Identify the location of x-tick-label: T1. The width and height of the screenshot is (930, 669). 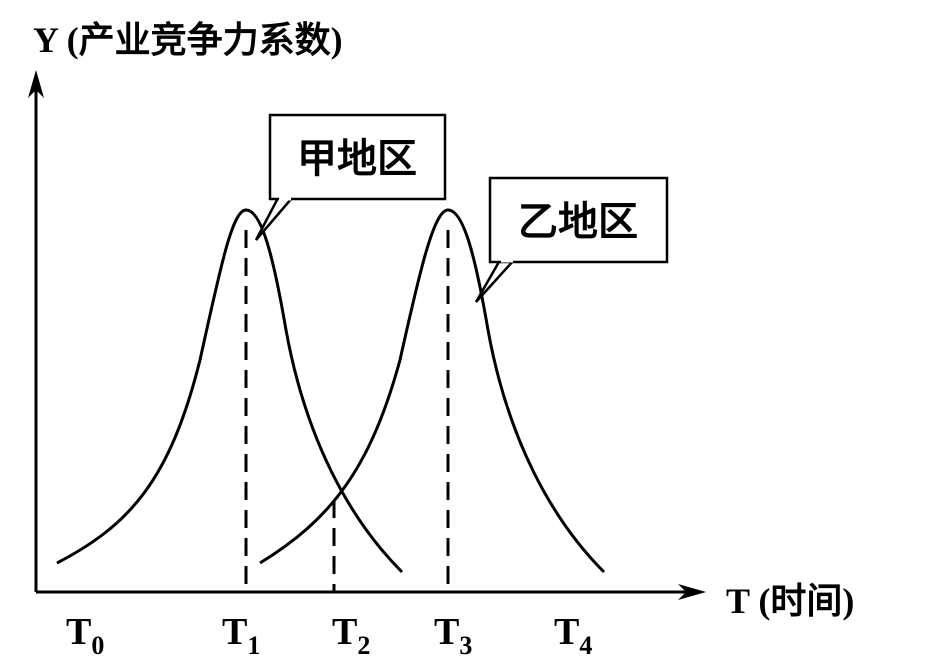
(241, 635).